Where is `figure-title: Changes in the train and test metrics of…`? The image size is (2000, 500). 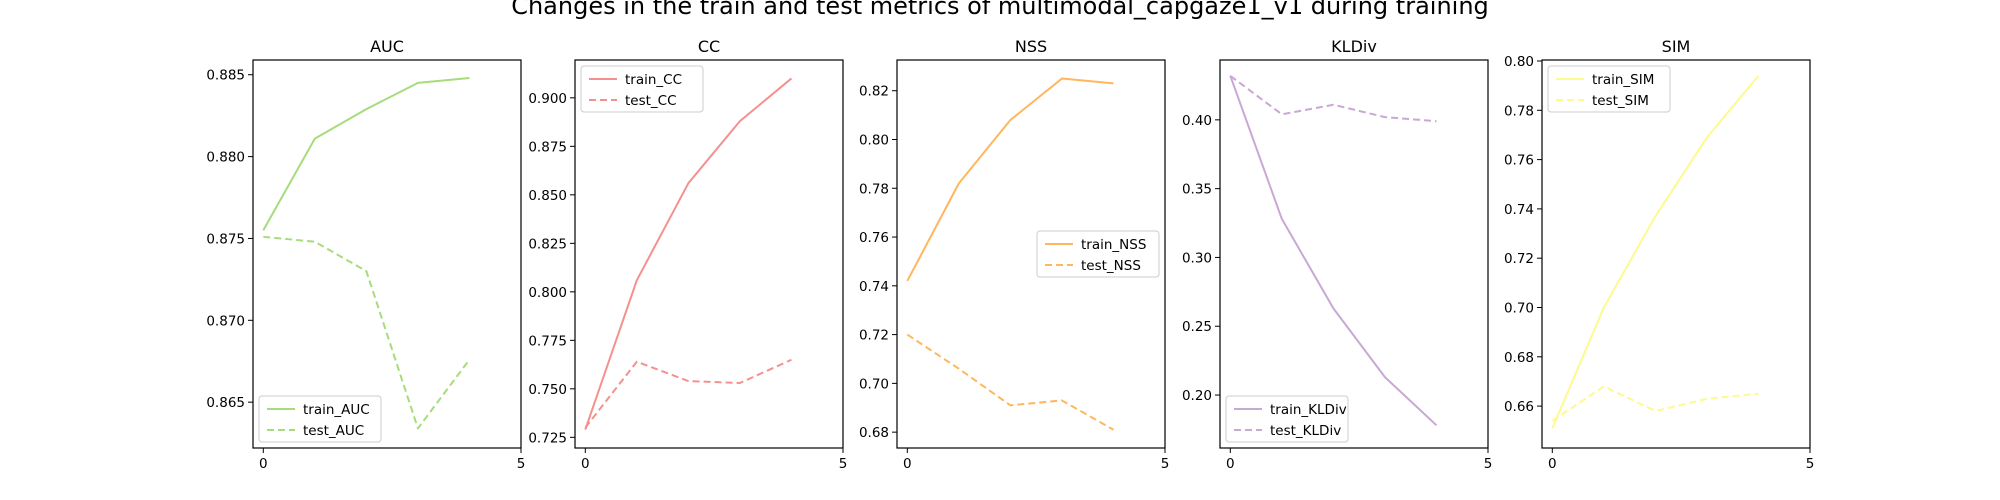
figure-title: Changes in the train and test metrics of… is located at coordinates (1000, 10).